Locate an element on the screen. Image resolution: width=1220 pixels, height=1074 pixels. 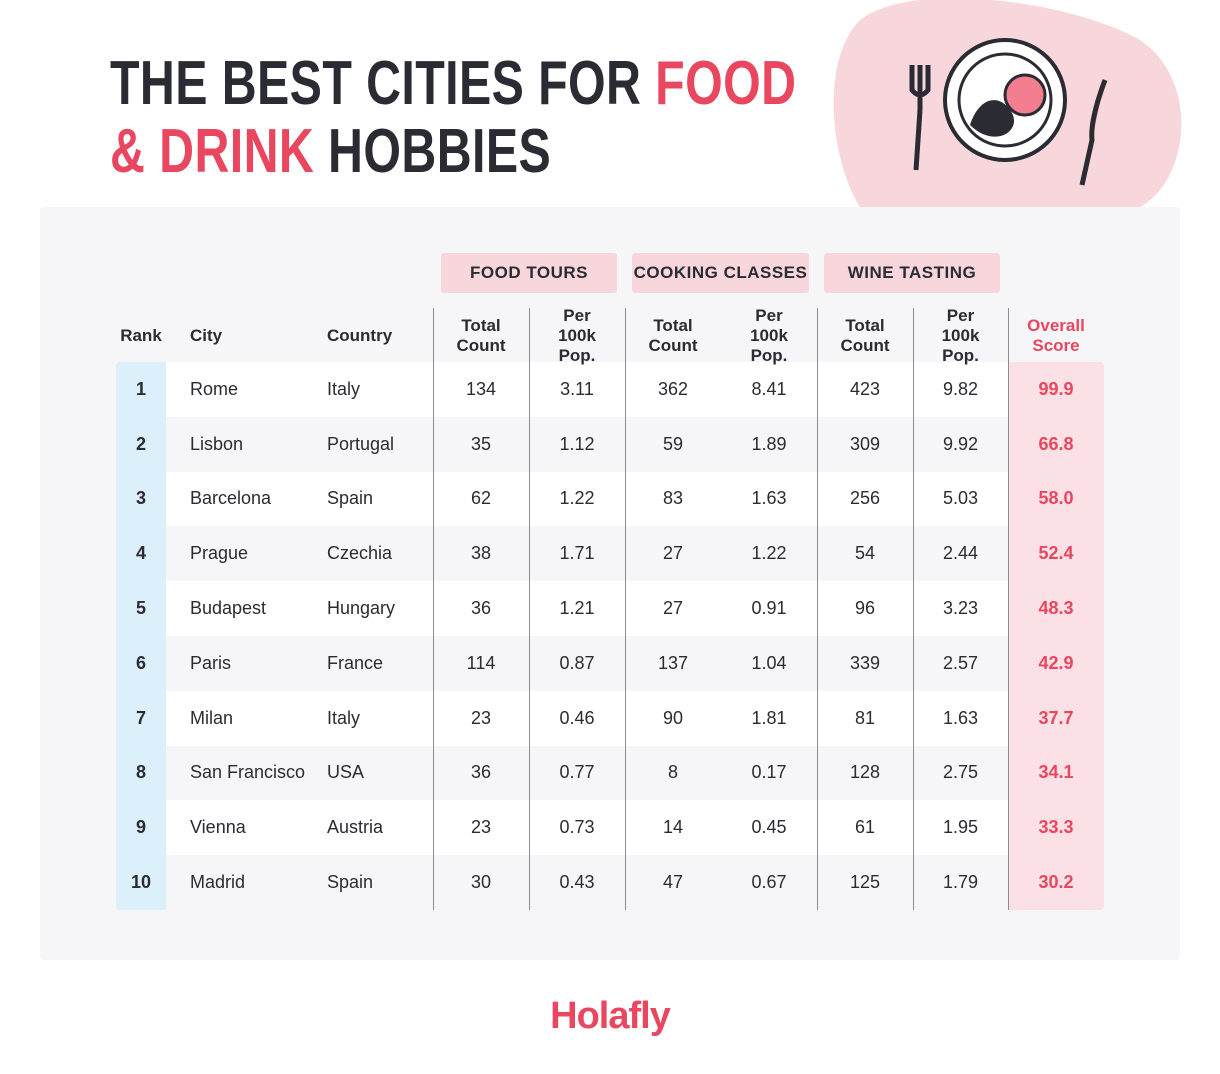
column-header: Country is located at coordinates (360, 335).